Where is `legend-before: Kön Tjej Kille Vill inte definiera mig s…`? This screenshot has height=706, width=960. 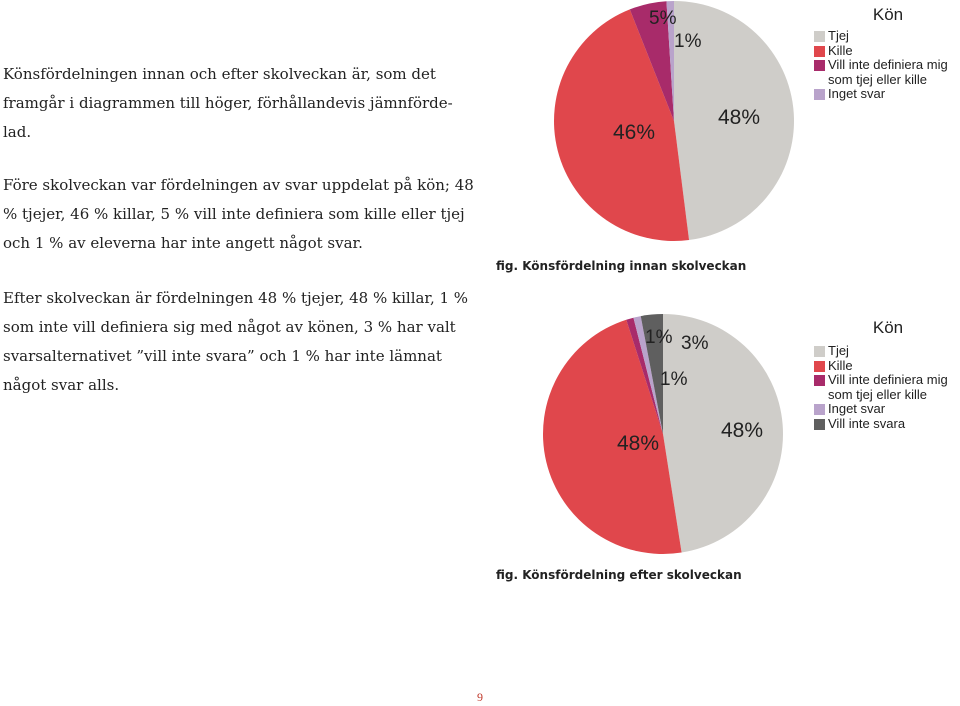
legend-before: Kön Tjej Kille Vill inte definiera mig s… is located at coordinates (886, 53).